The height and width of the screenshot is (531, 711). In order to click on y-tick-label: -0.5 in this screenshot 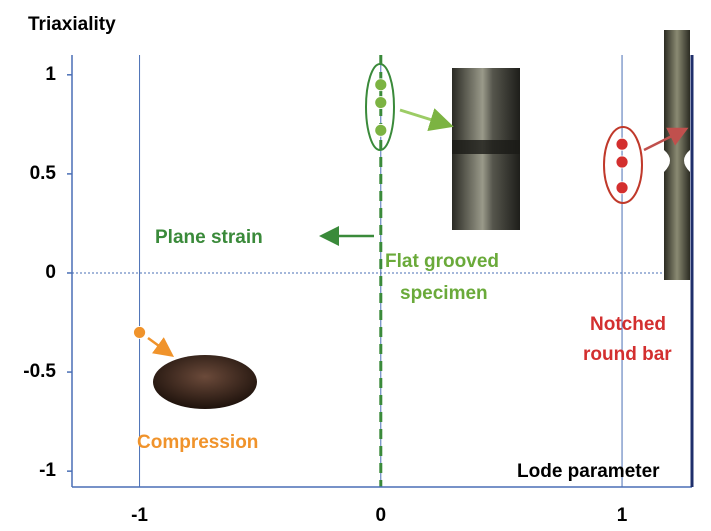, I will do `click(39, 371)`.